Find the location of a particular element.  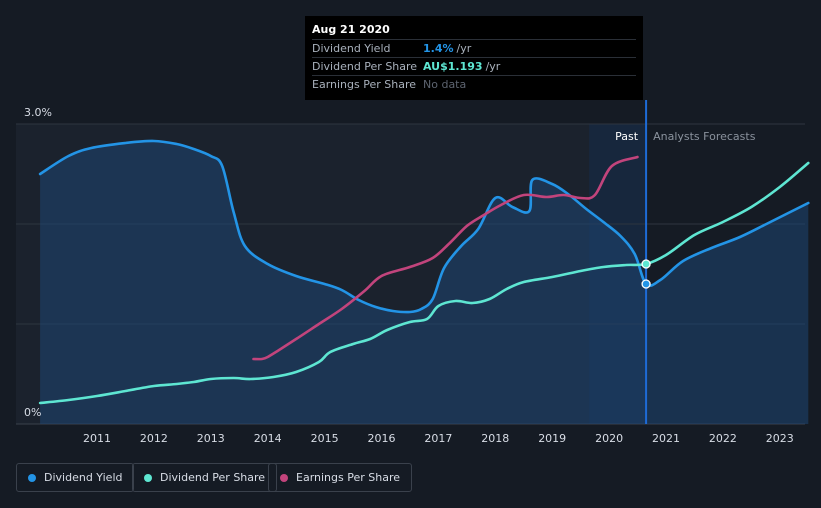

tooltip-label: Earnings Per Share is located at coordinates (364, 84).